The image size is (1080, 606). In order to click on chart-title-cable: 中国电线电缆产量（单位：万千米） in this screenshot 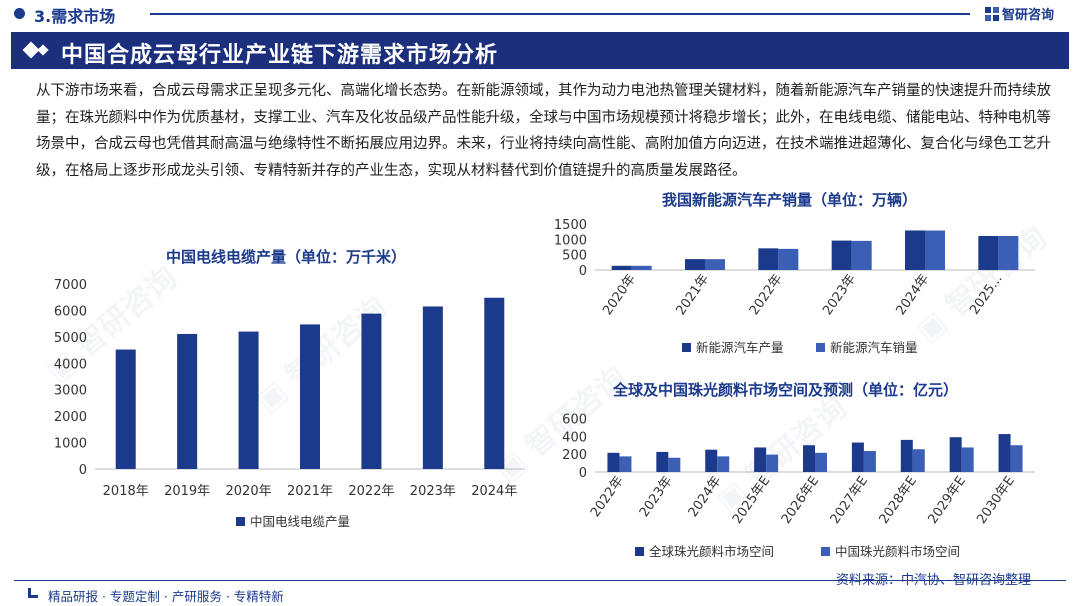, I will do `click(286, 257)`.